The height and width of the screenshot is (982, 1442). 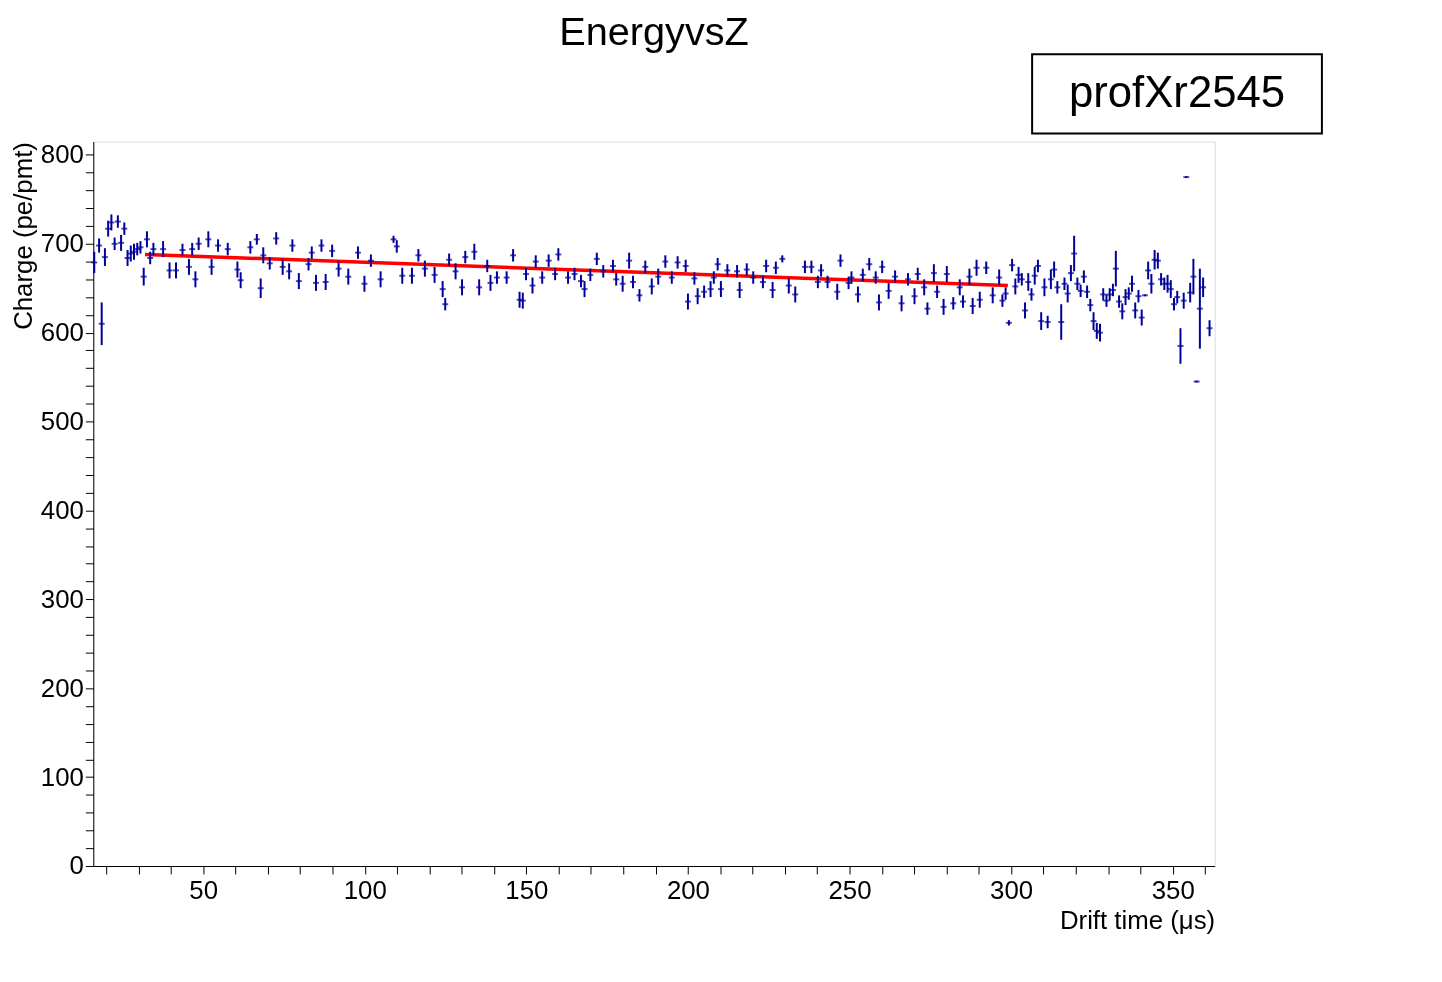 What do you see at coordinates (62, 598) in the screenshot?
I see `y-tick-label: 300` at bounding box center [62, 598].